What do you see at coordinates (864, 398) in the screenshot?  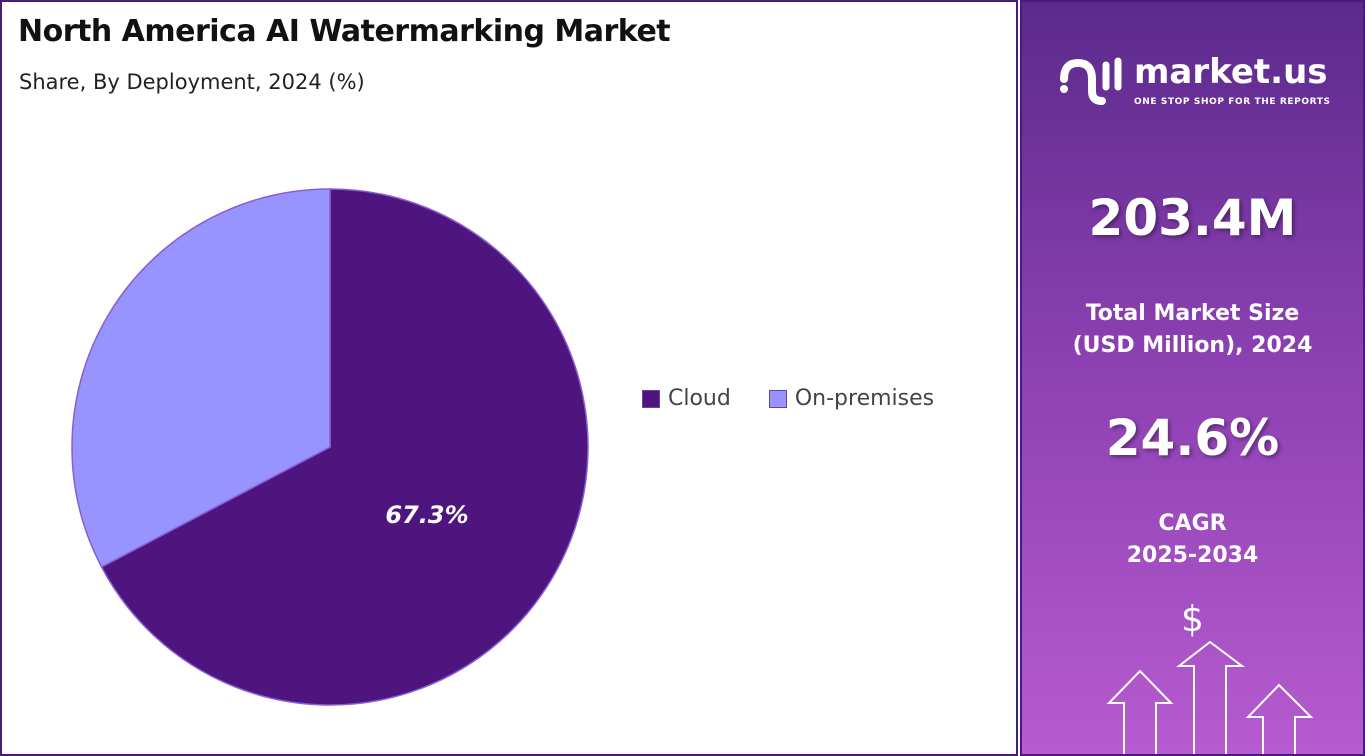 I see `legend-label: On-premises` at bounding box center [864, 398].